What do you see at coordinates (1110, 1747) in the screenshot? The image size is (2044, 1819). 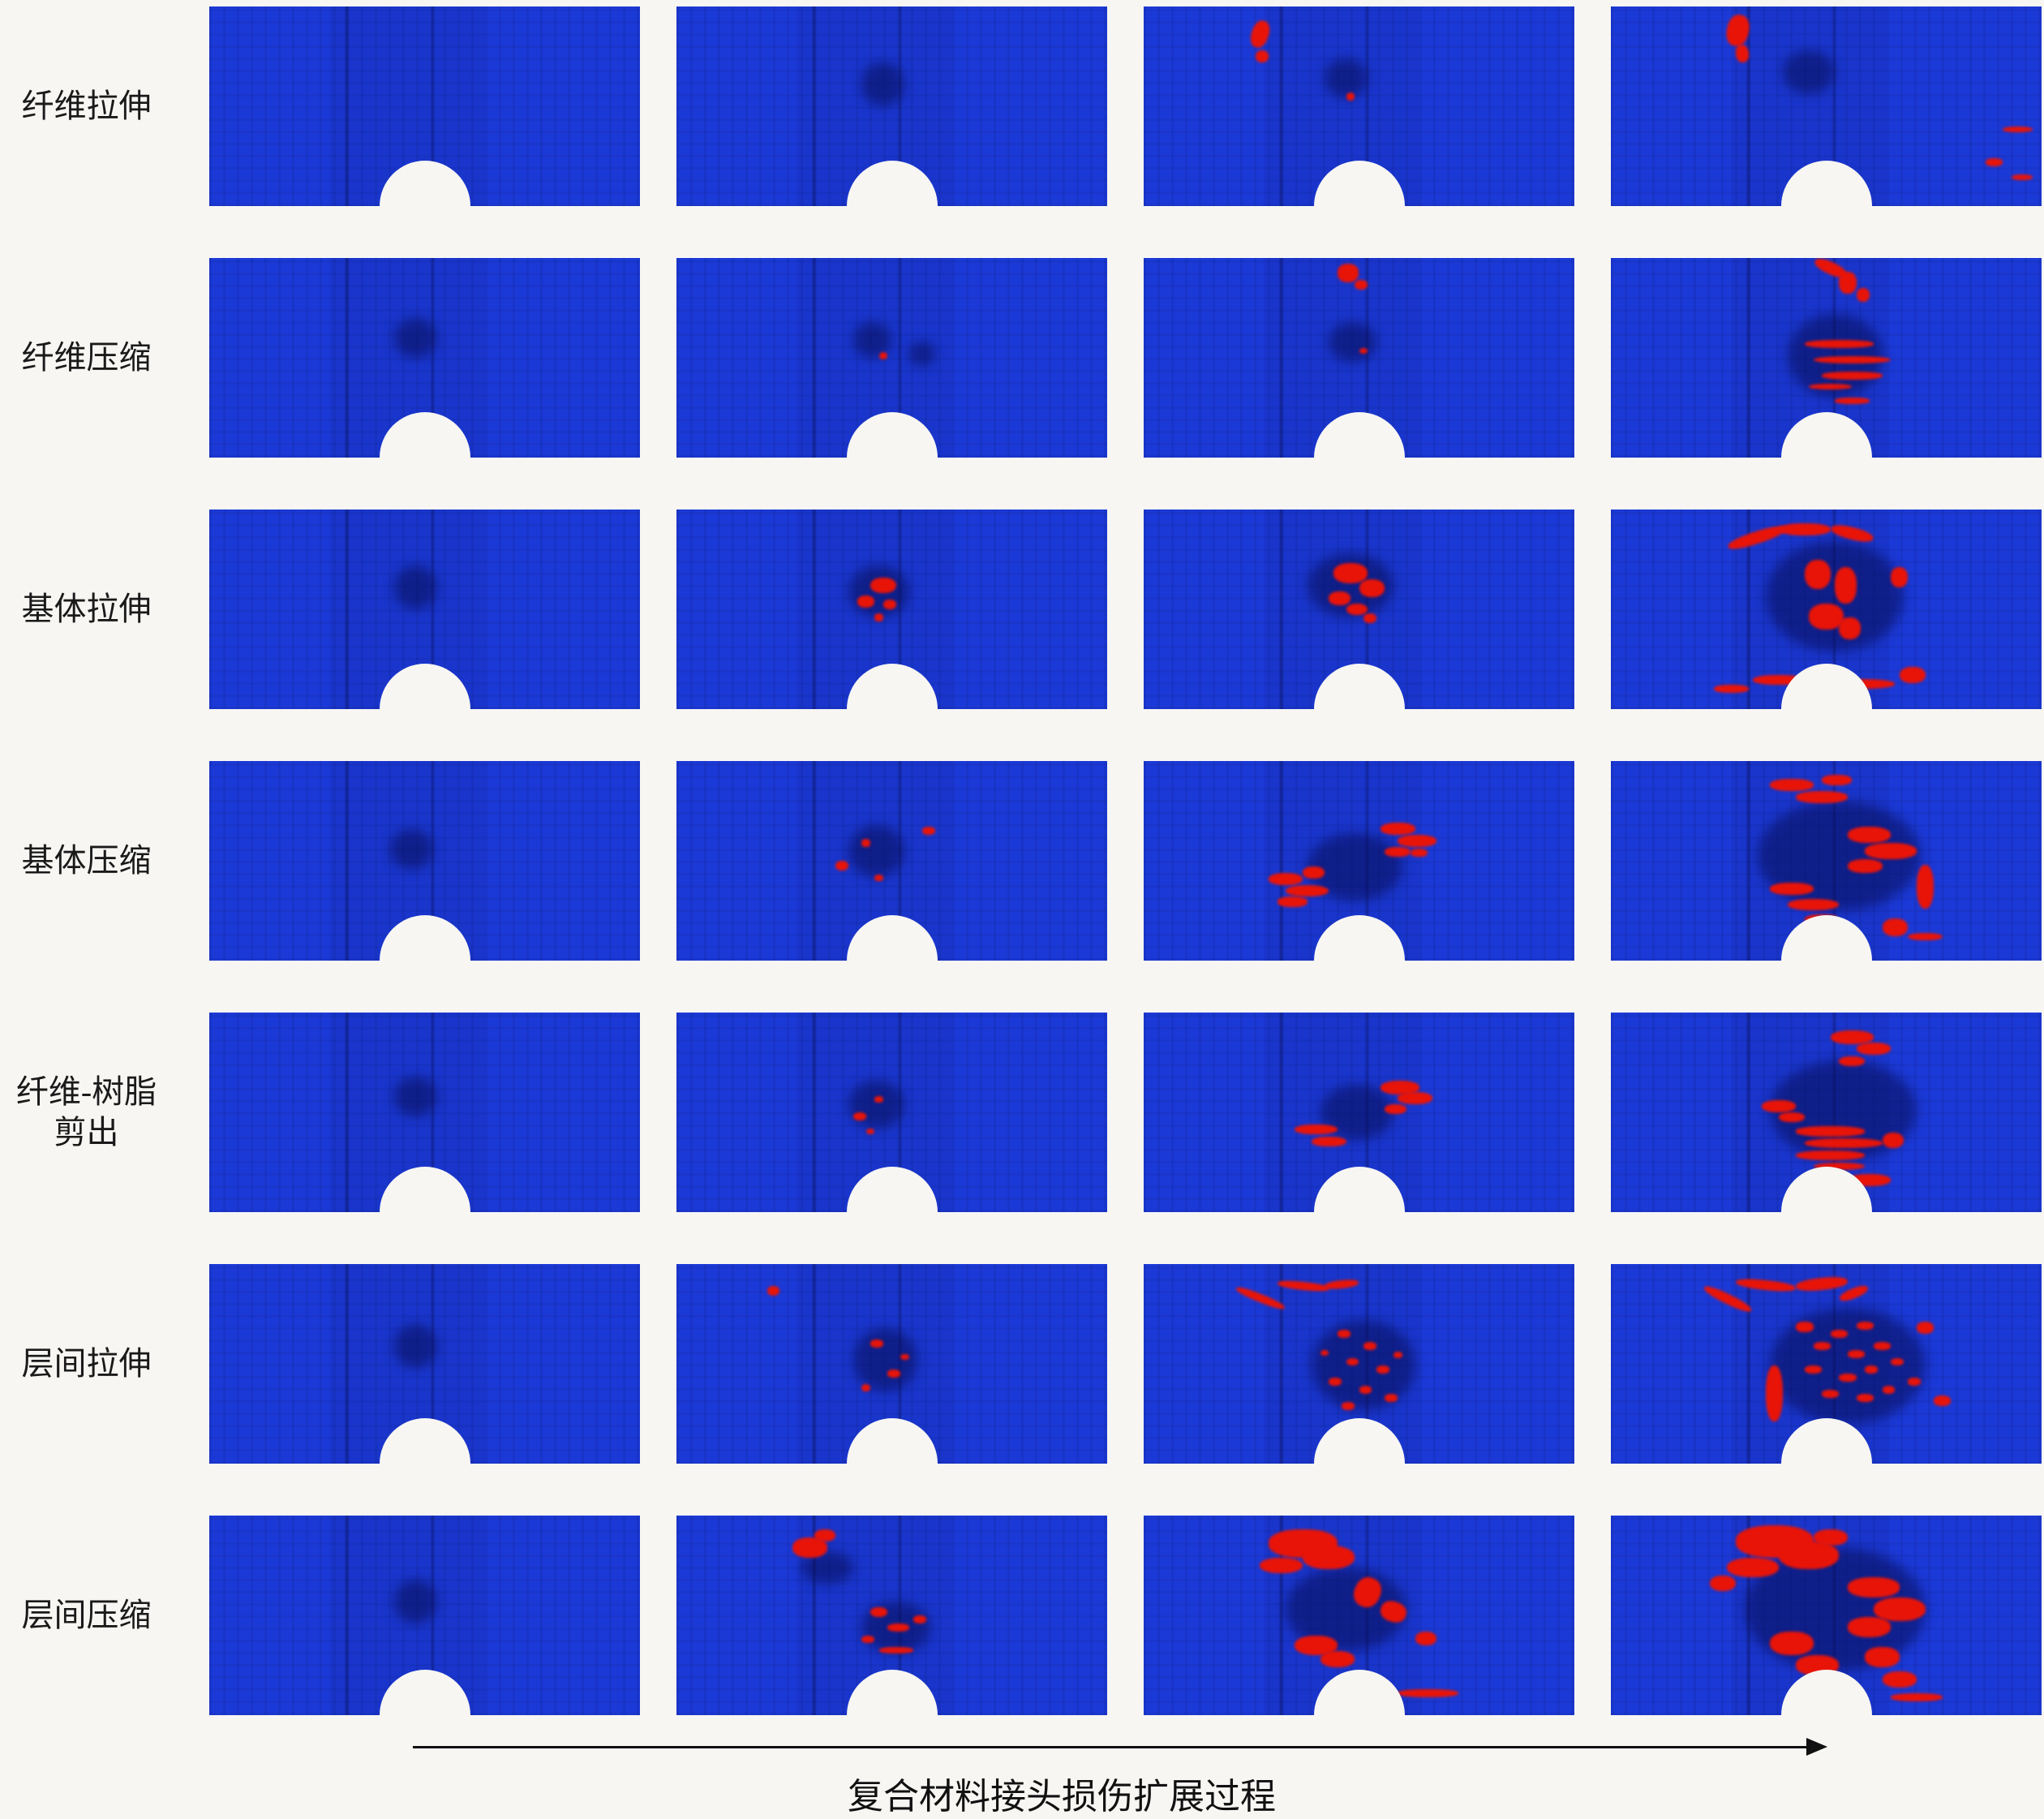 I see `arrow-line` at bounding box center [1110, 1747].